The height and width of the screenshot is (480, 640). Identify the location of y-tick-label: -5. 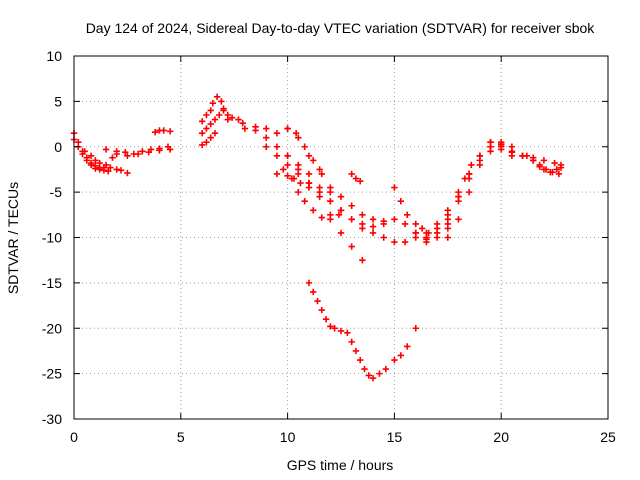
(56, 192).